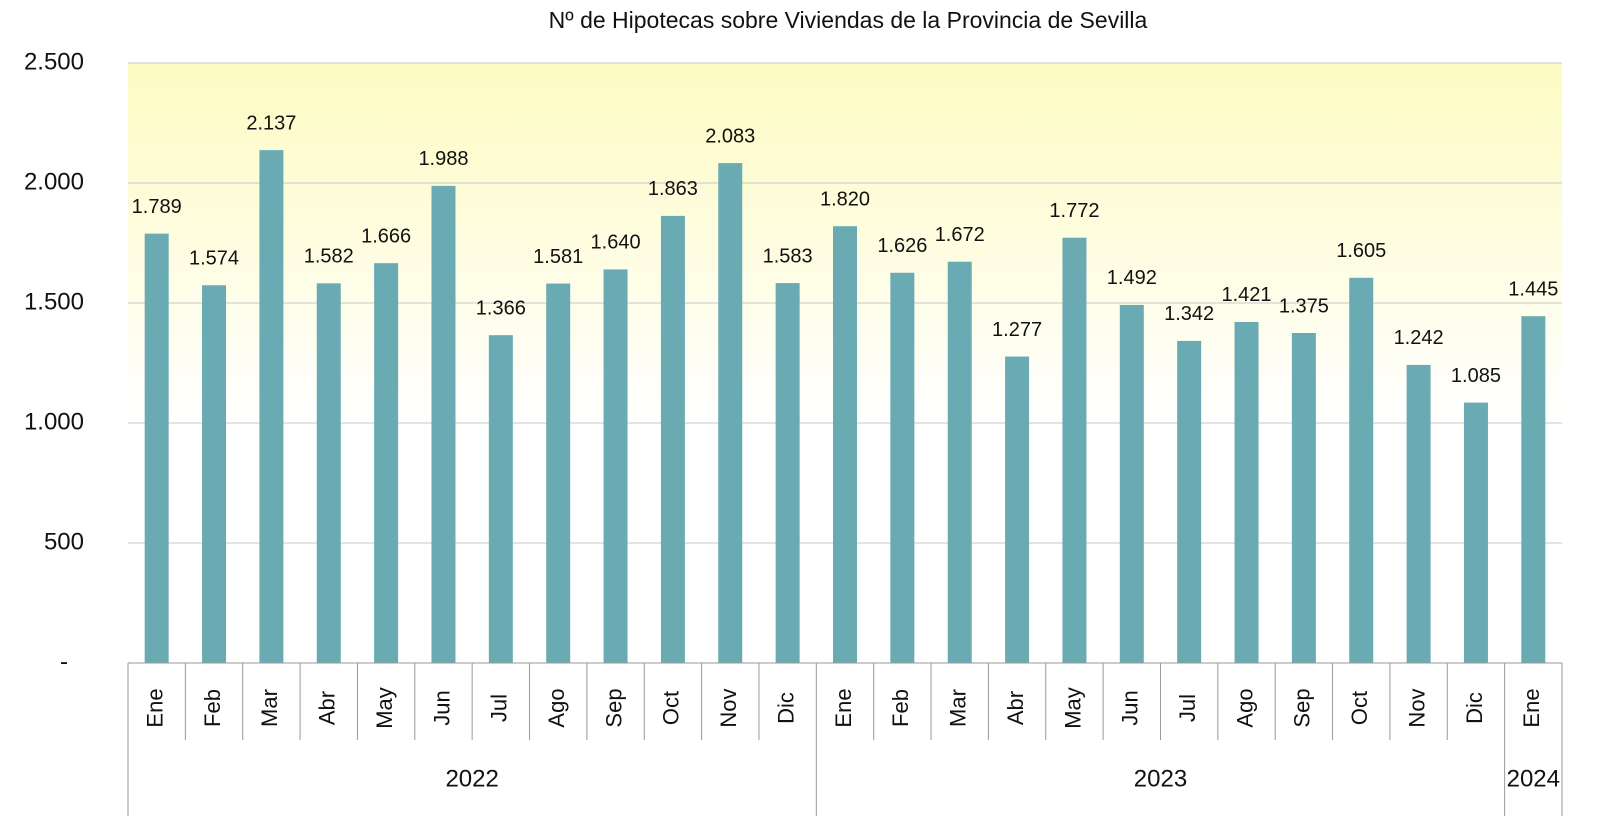  I want to click on data-label: 1.582, so click(329, 257).